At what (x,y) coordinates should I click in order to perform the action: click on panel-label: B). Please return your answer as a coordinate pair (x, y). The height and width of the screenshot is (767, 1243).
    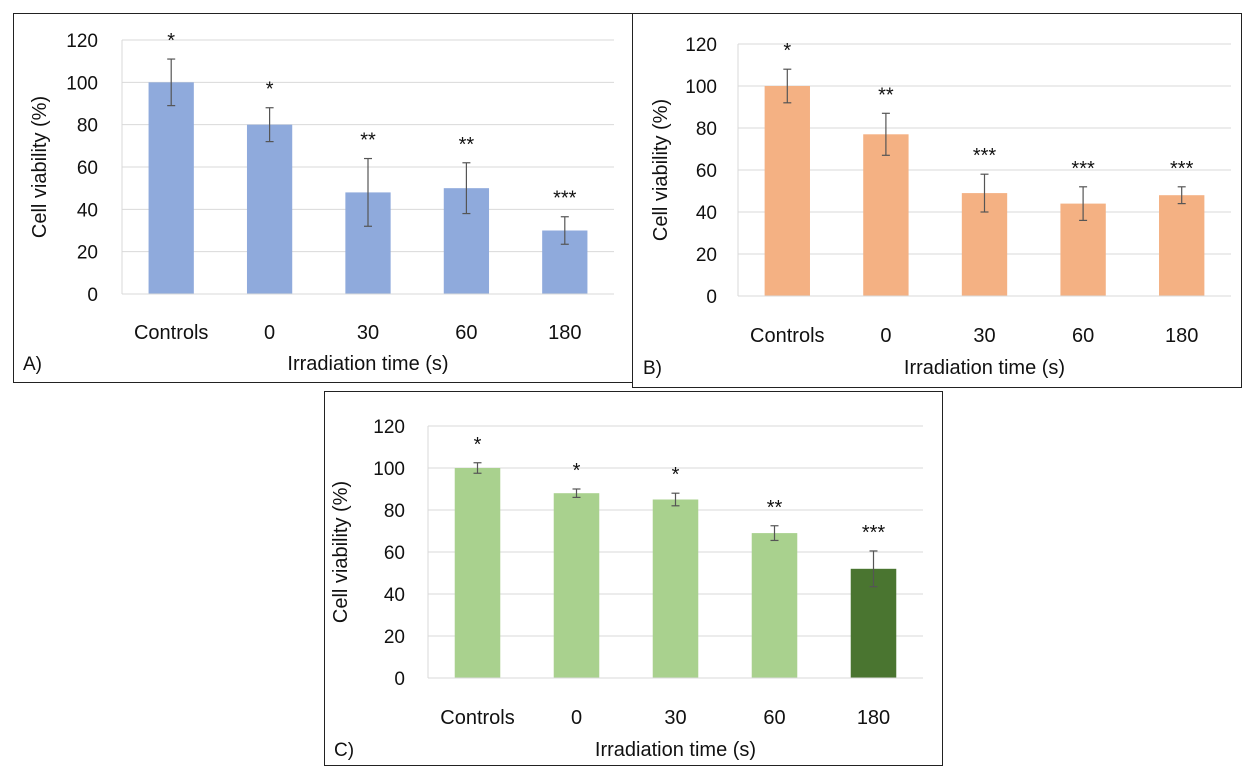
    Looking at the image, I should click on (652, 368).